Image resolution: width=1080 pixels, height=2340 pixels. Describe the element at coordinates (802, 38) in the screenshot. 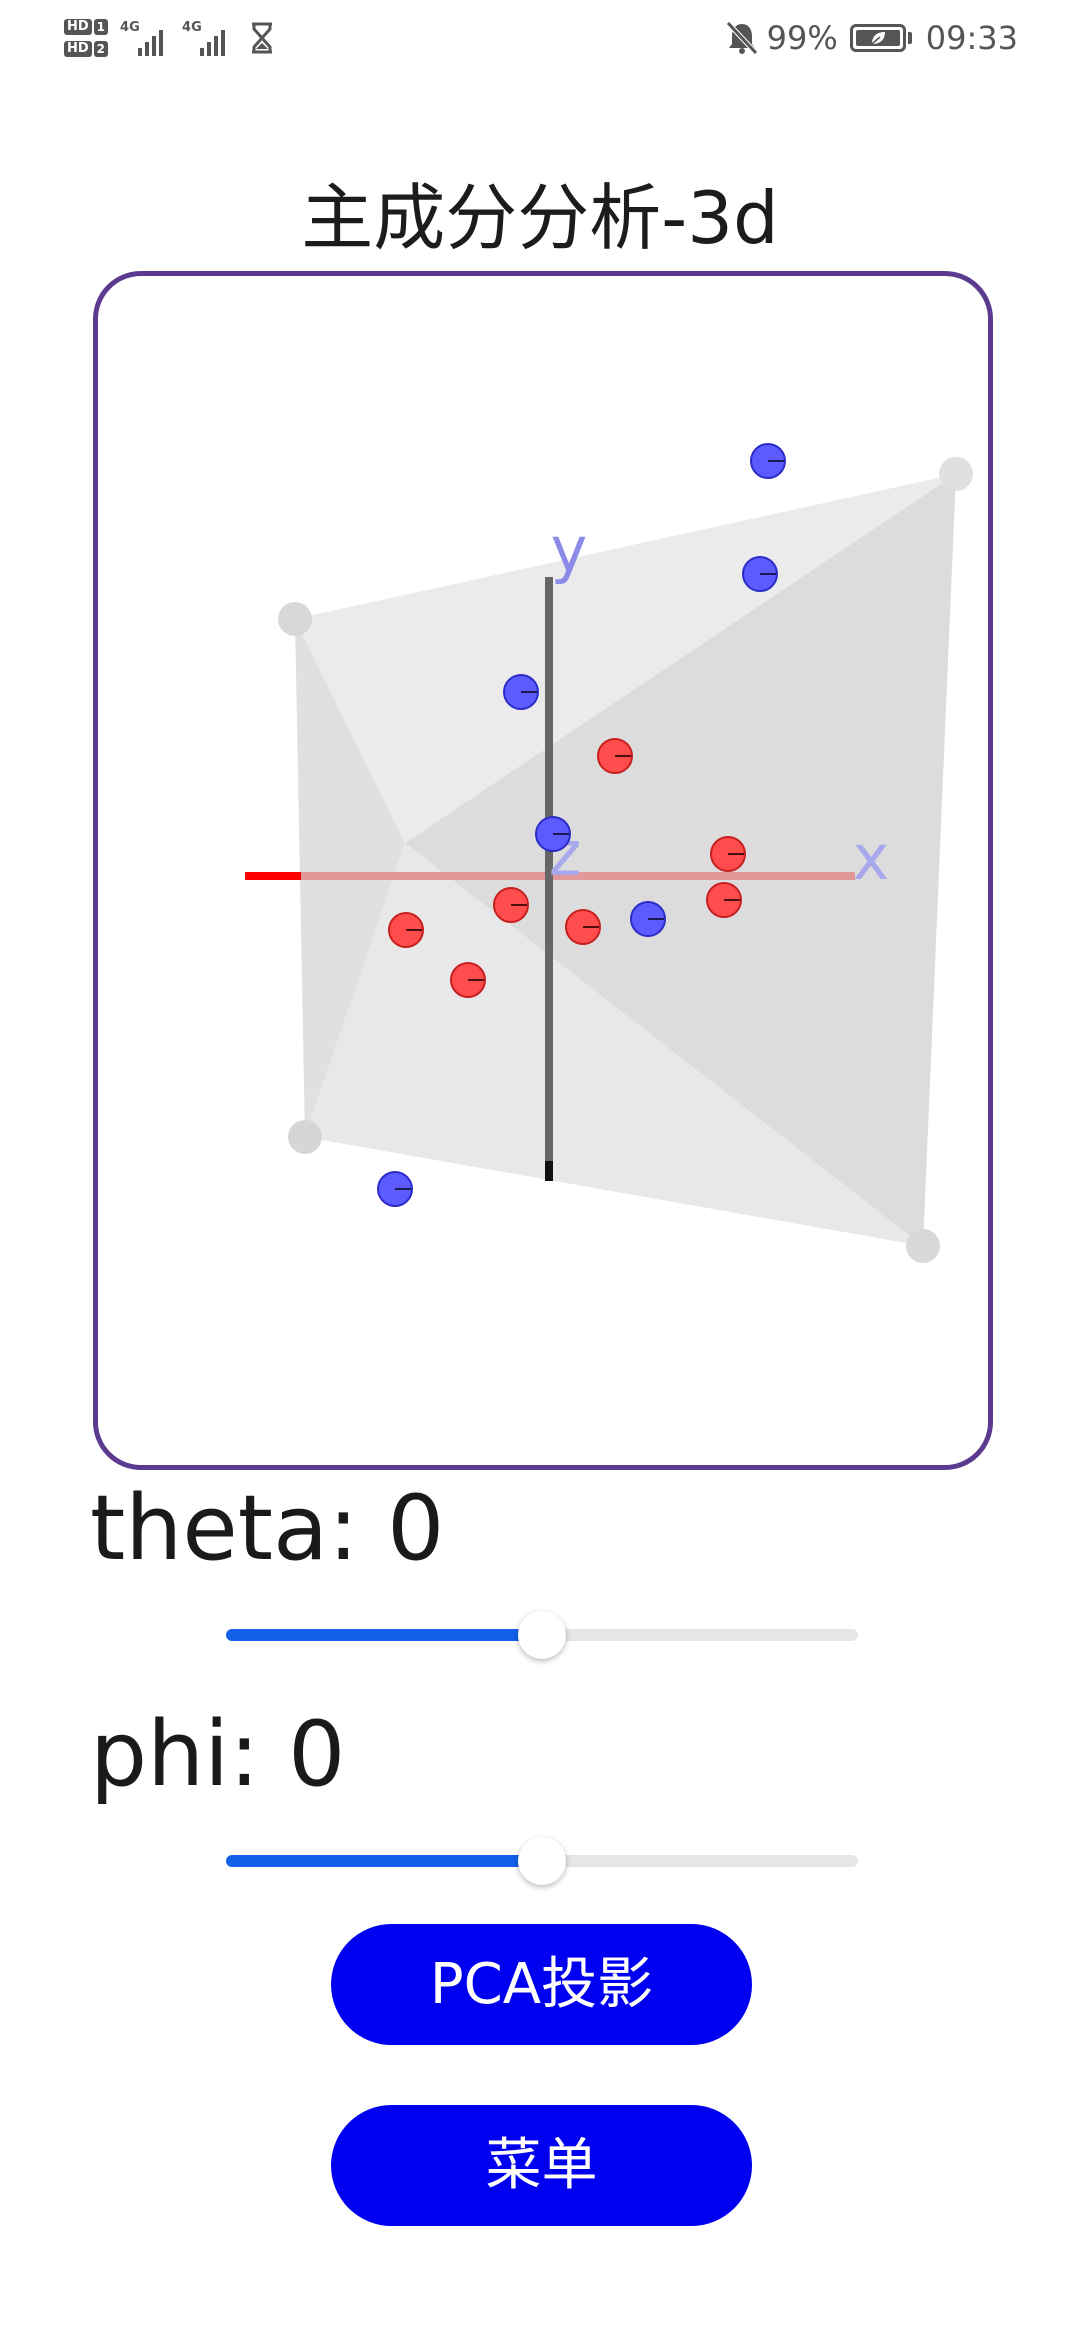

I see `battery-percent: 99%` at that location.